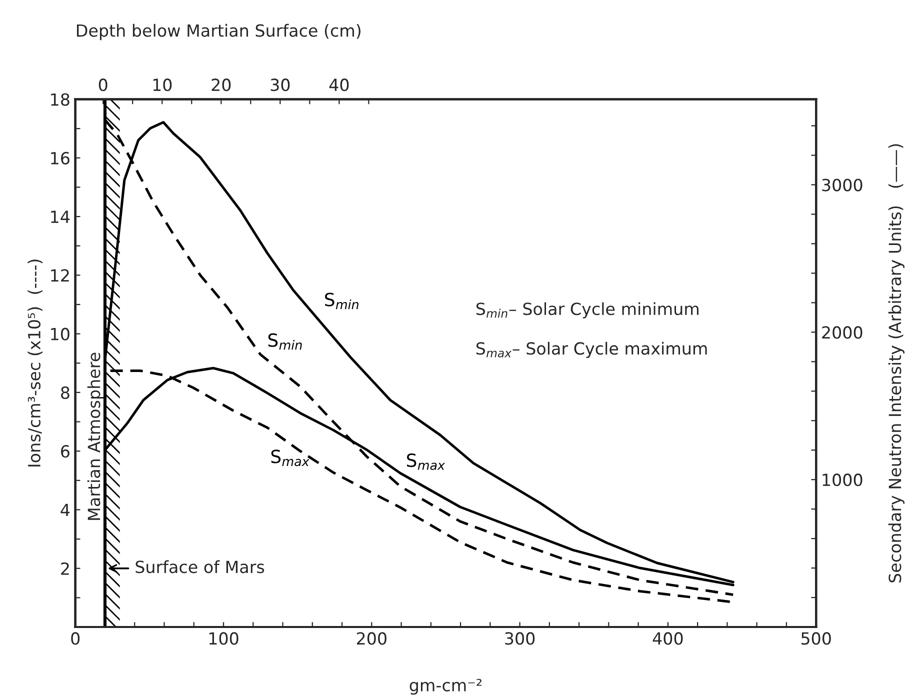 This screenshot has height=699, width=919. Describe the element at coordinates (371, 638) in the screenshot. I see `x-tick-label: 200` at that location.